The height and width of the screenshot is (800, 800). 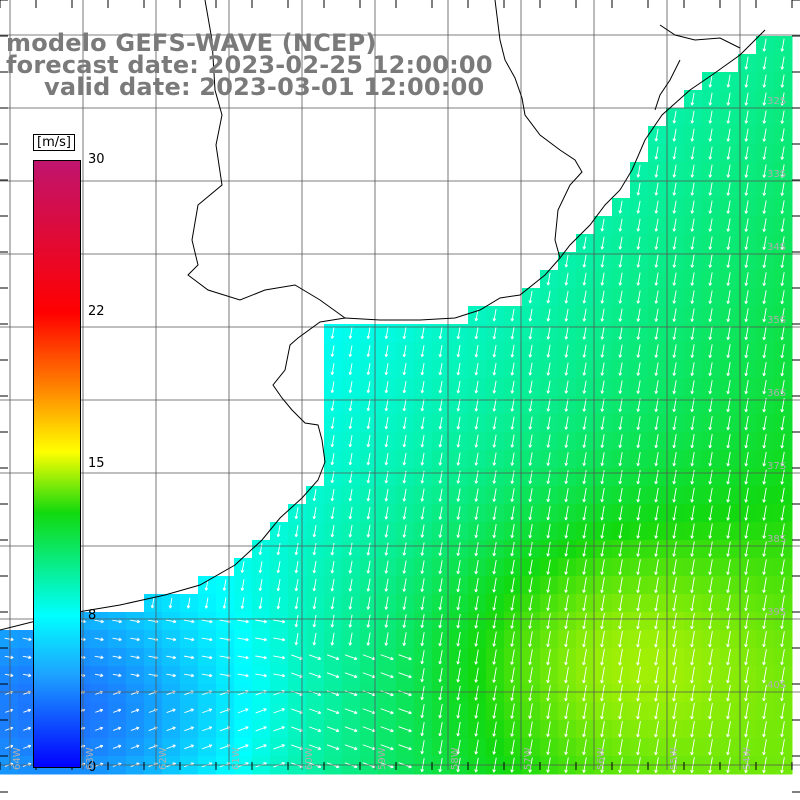 I want to click on latitude-label: 36S, so click(x=777, y=393).